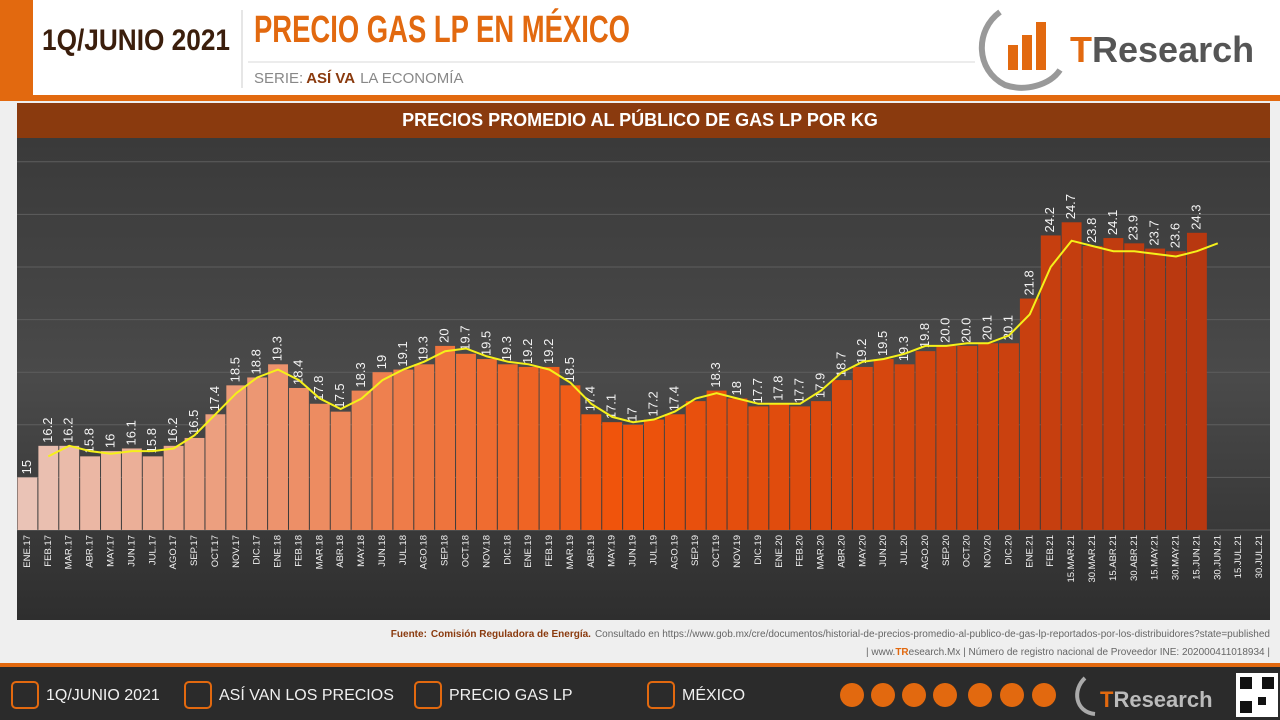  What do you see at coordinates (778, 387) in the screenshot?
I see `value-label: 17.8` at bounding box center [778, 387].